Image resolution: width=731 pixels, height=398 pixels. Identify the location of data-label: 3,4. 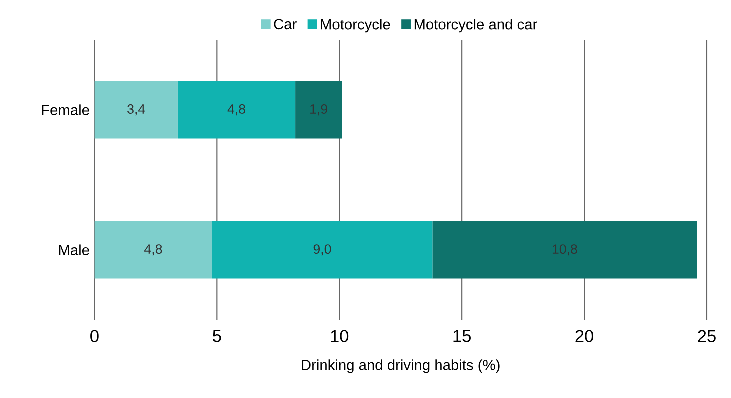
(137, 110).